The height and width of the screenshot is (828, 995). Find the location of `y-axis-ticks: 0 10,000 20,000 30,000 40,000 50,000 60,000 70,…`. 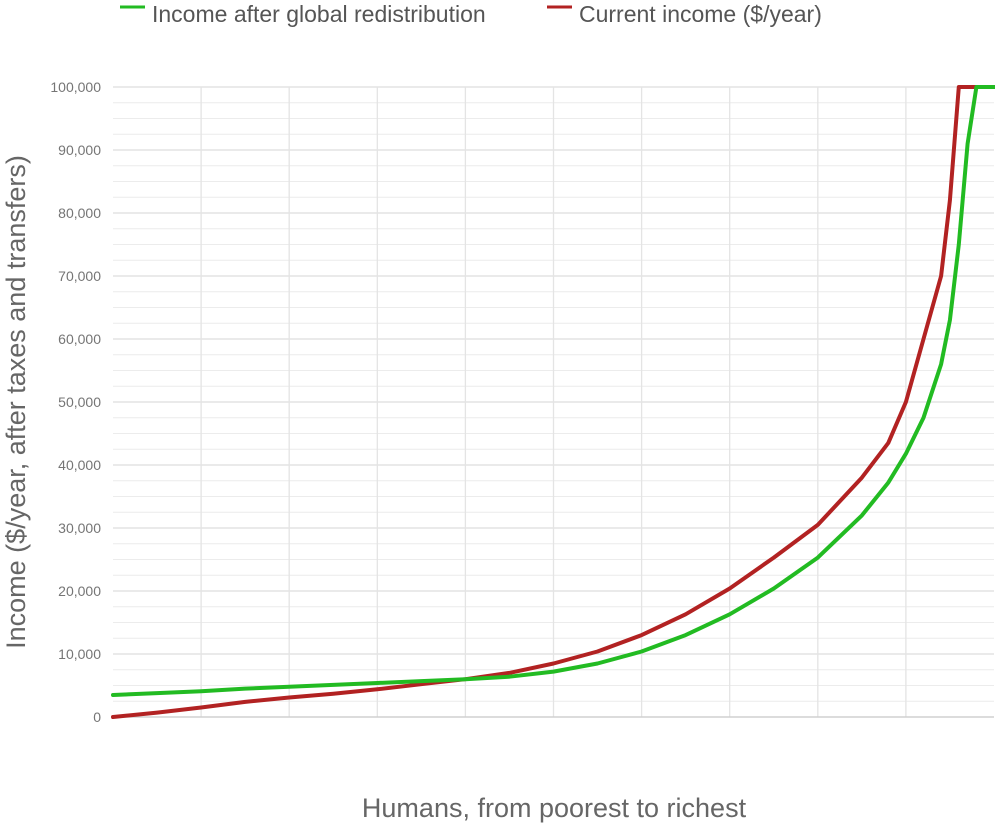

y-axis-ticks: 0 10,000 20,000 30,000 40,000 50,000 60,000 70,… is located at coordinates (75, 402).